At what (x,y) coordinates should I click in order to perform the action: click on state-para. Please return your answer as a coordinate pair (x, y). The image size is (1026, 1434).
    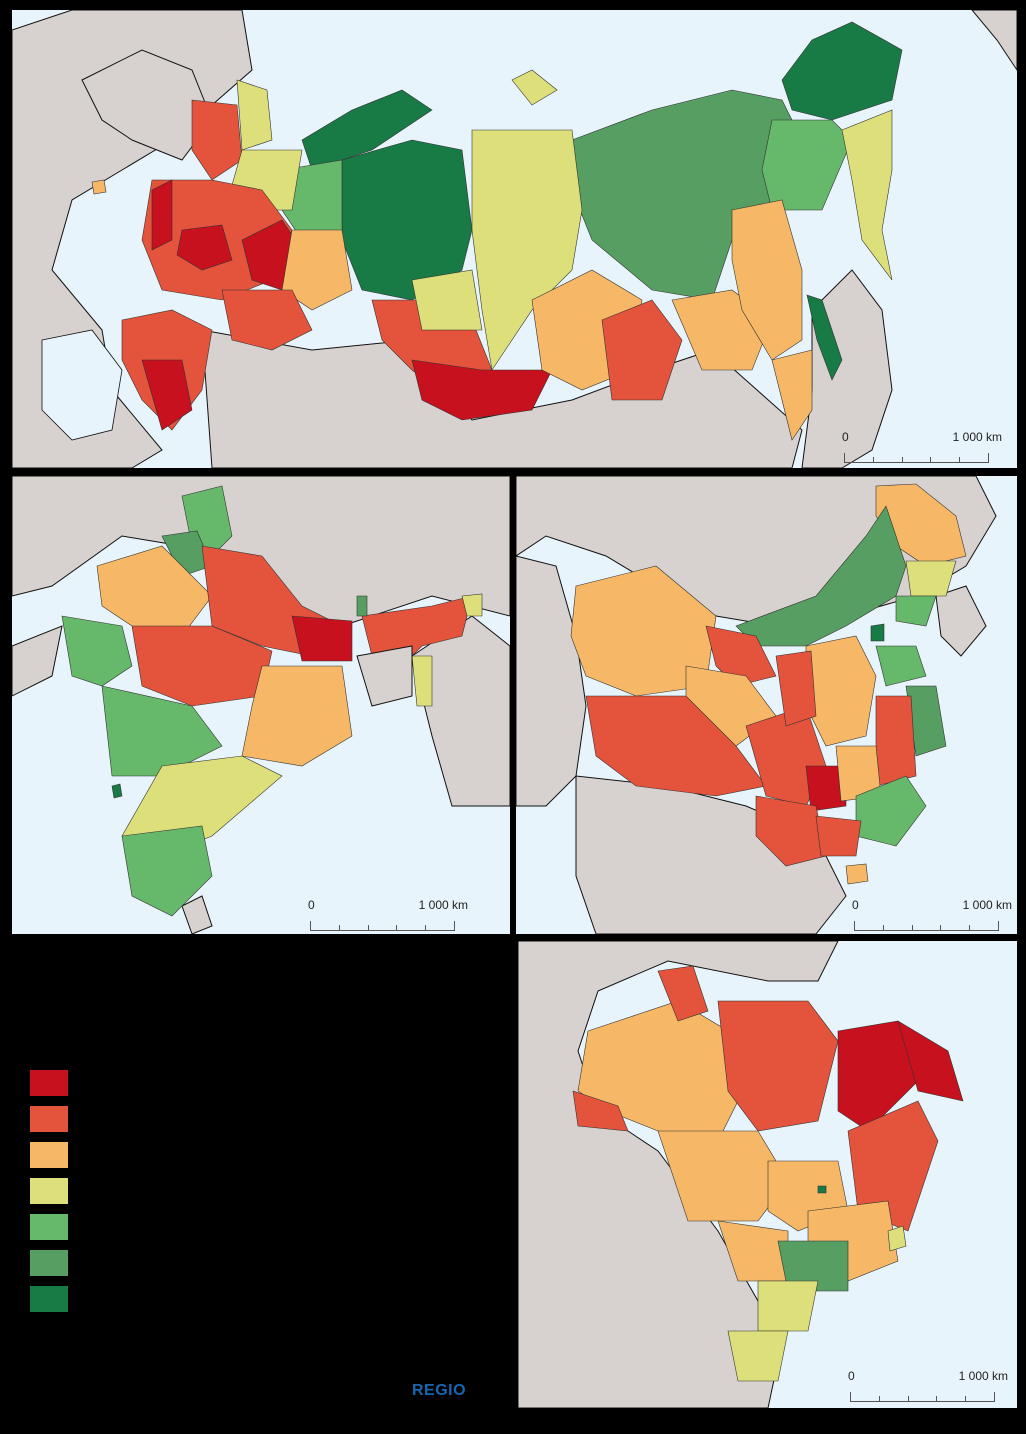
    Looking at the image, I should click on (778, 1066).